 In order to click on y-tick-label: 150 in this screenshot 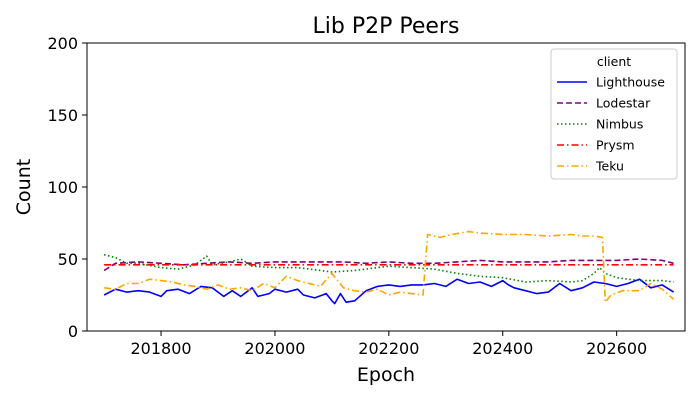, I will do `click(62, 115)`.